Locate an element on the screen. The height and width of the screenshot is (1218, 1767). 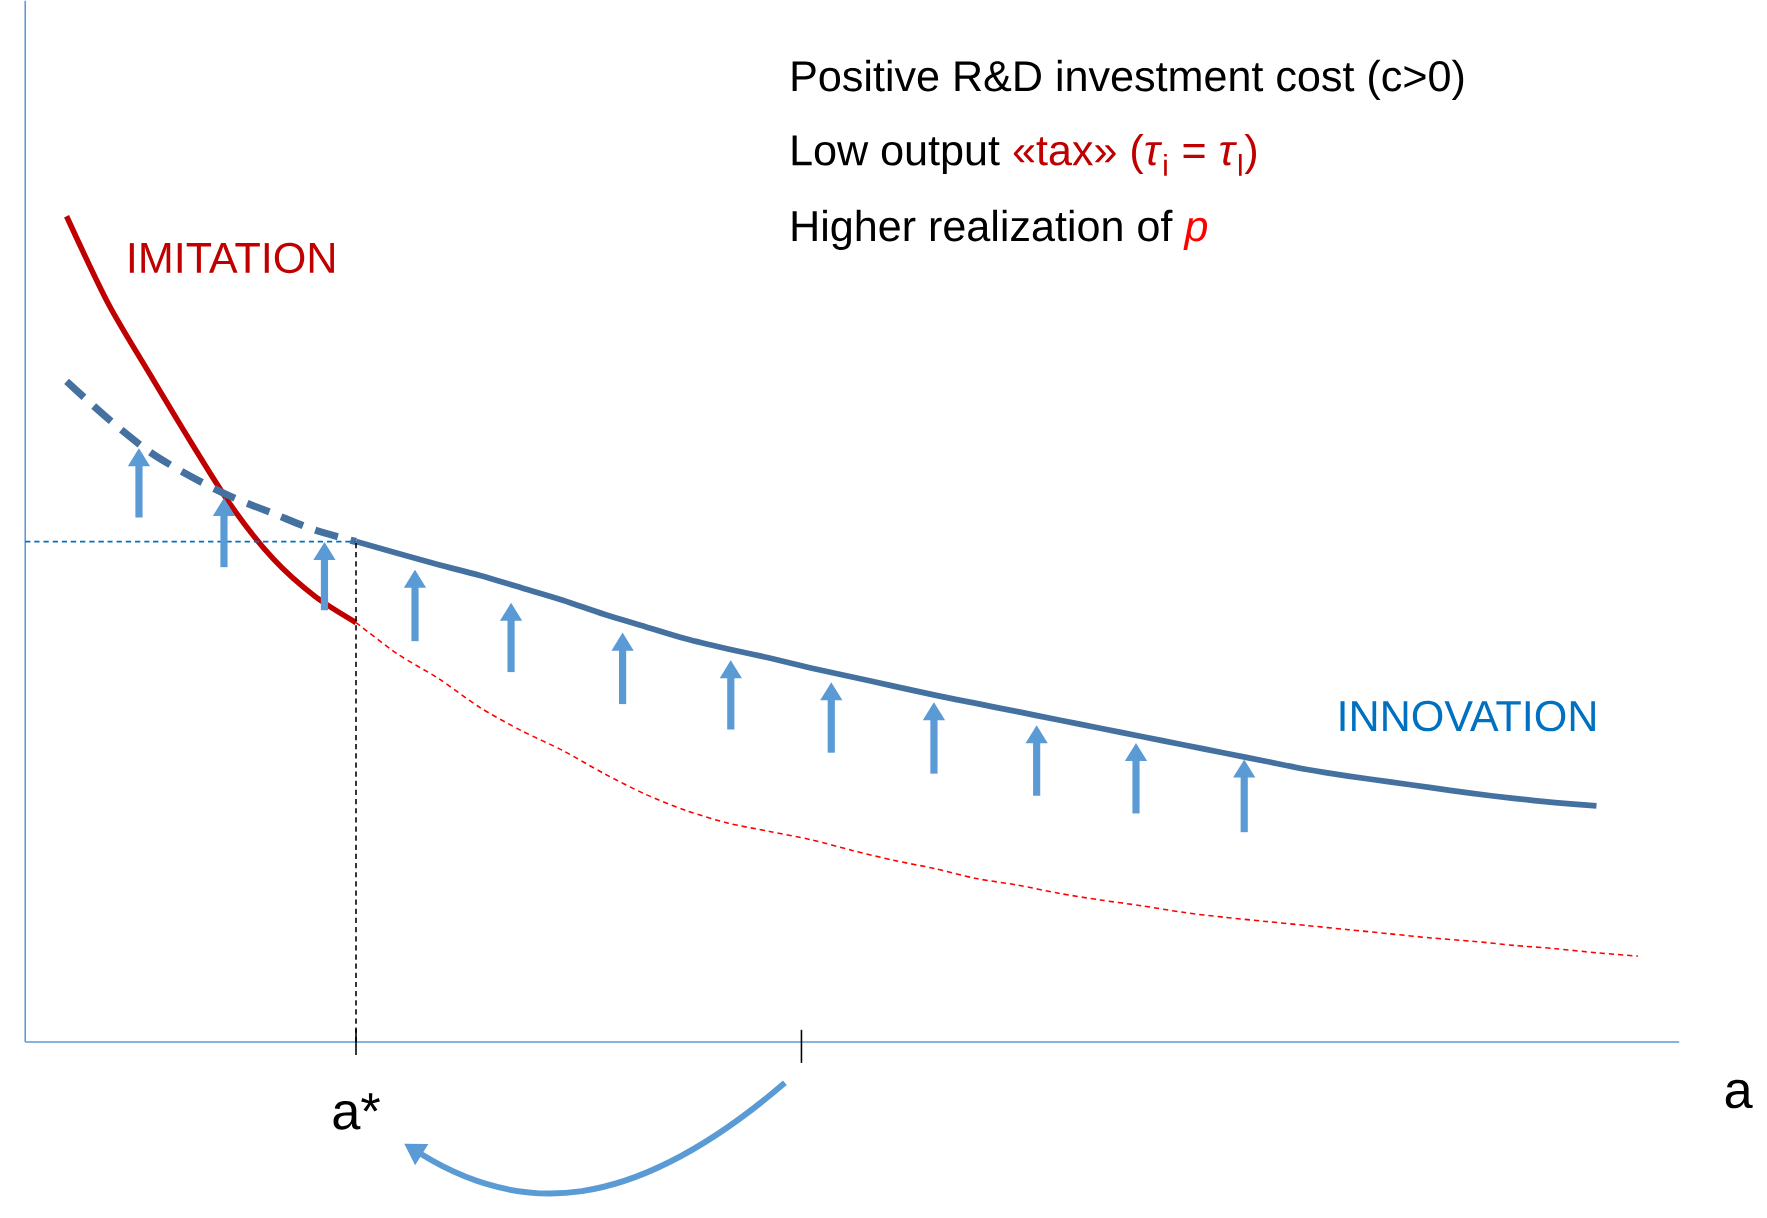
series-label: IMITATION is located at coordinates (231, 258).